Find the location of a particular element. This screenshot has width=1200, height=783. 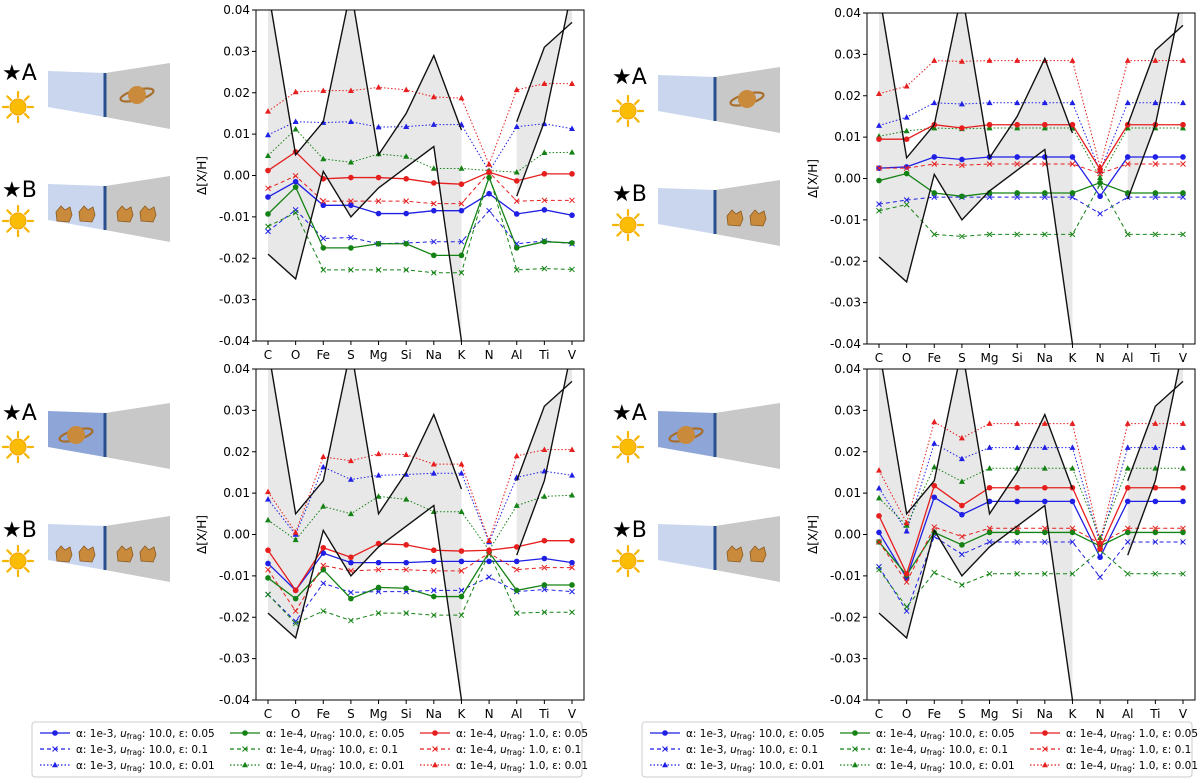

planet-icon is located at coordinates (686, 435).